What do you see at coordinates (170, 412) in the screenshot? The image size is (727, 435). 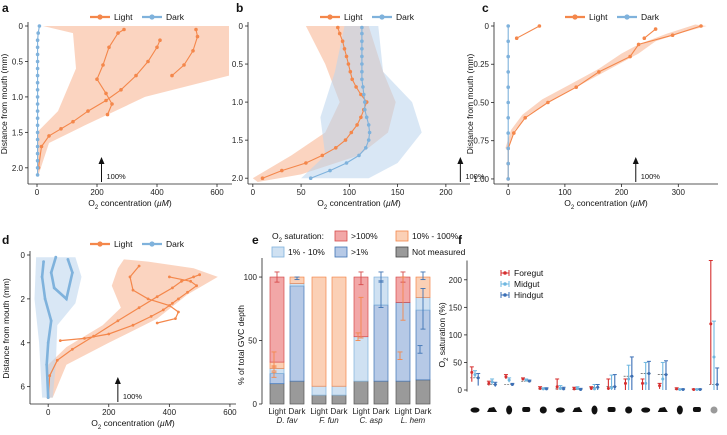 I see `x-tick-label: 400` at bounding box center [170, 412].